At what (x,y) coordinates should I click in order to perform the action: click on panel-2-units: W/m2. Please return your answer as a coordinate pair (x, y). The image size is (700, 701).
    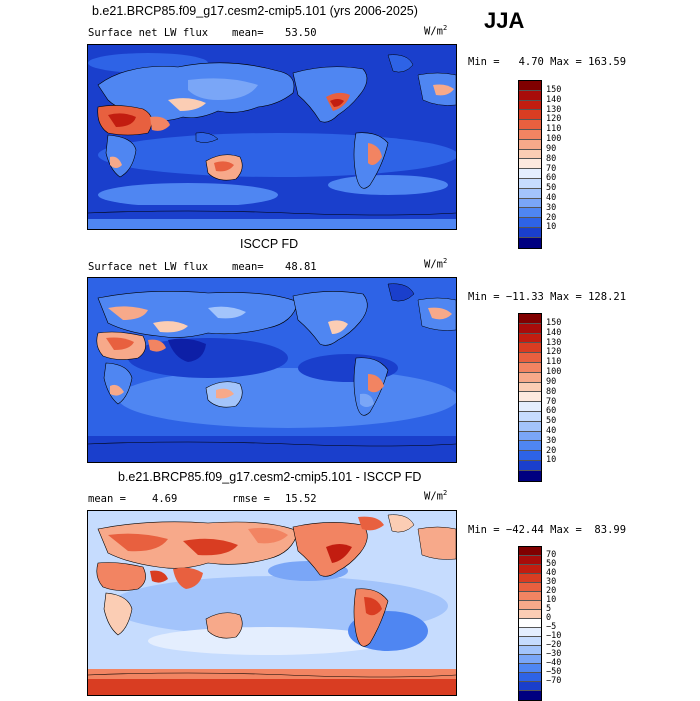
    Looking at the image, I should click on (436, 264).